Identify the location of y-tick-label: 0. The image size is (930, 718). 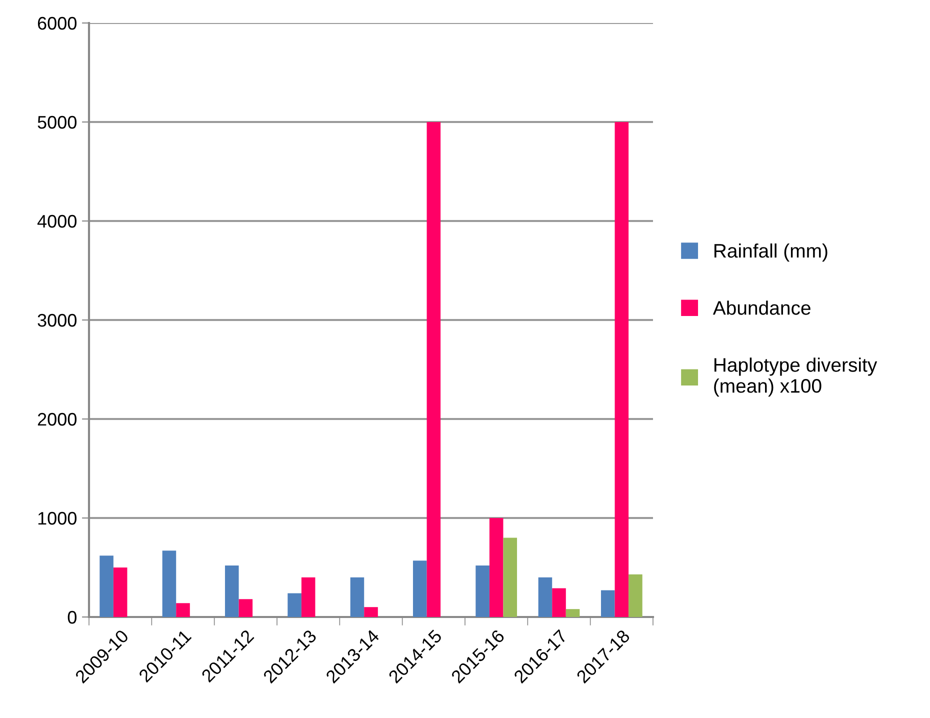
(72, 617).